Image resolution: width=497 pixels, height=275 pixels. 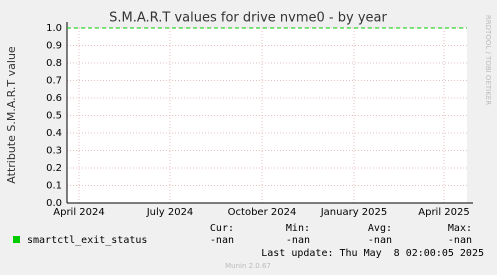 What do you see at coordinates (380, 228) in the screenshot?
I see `stats-header: Avg:` at bounding box center [380, 228].